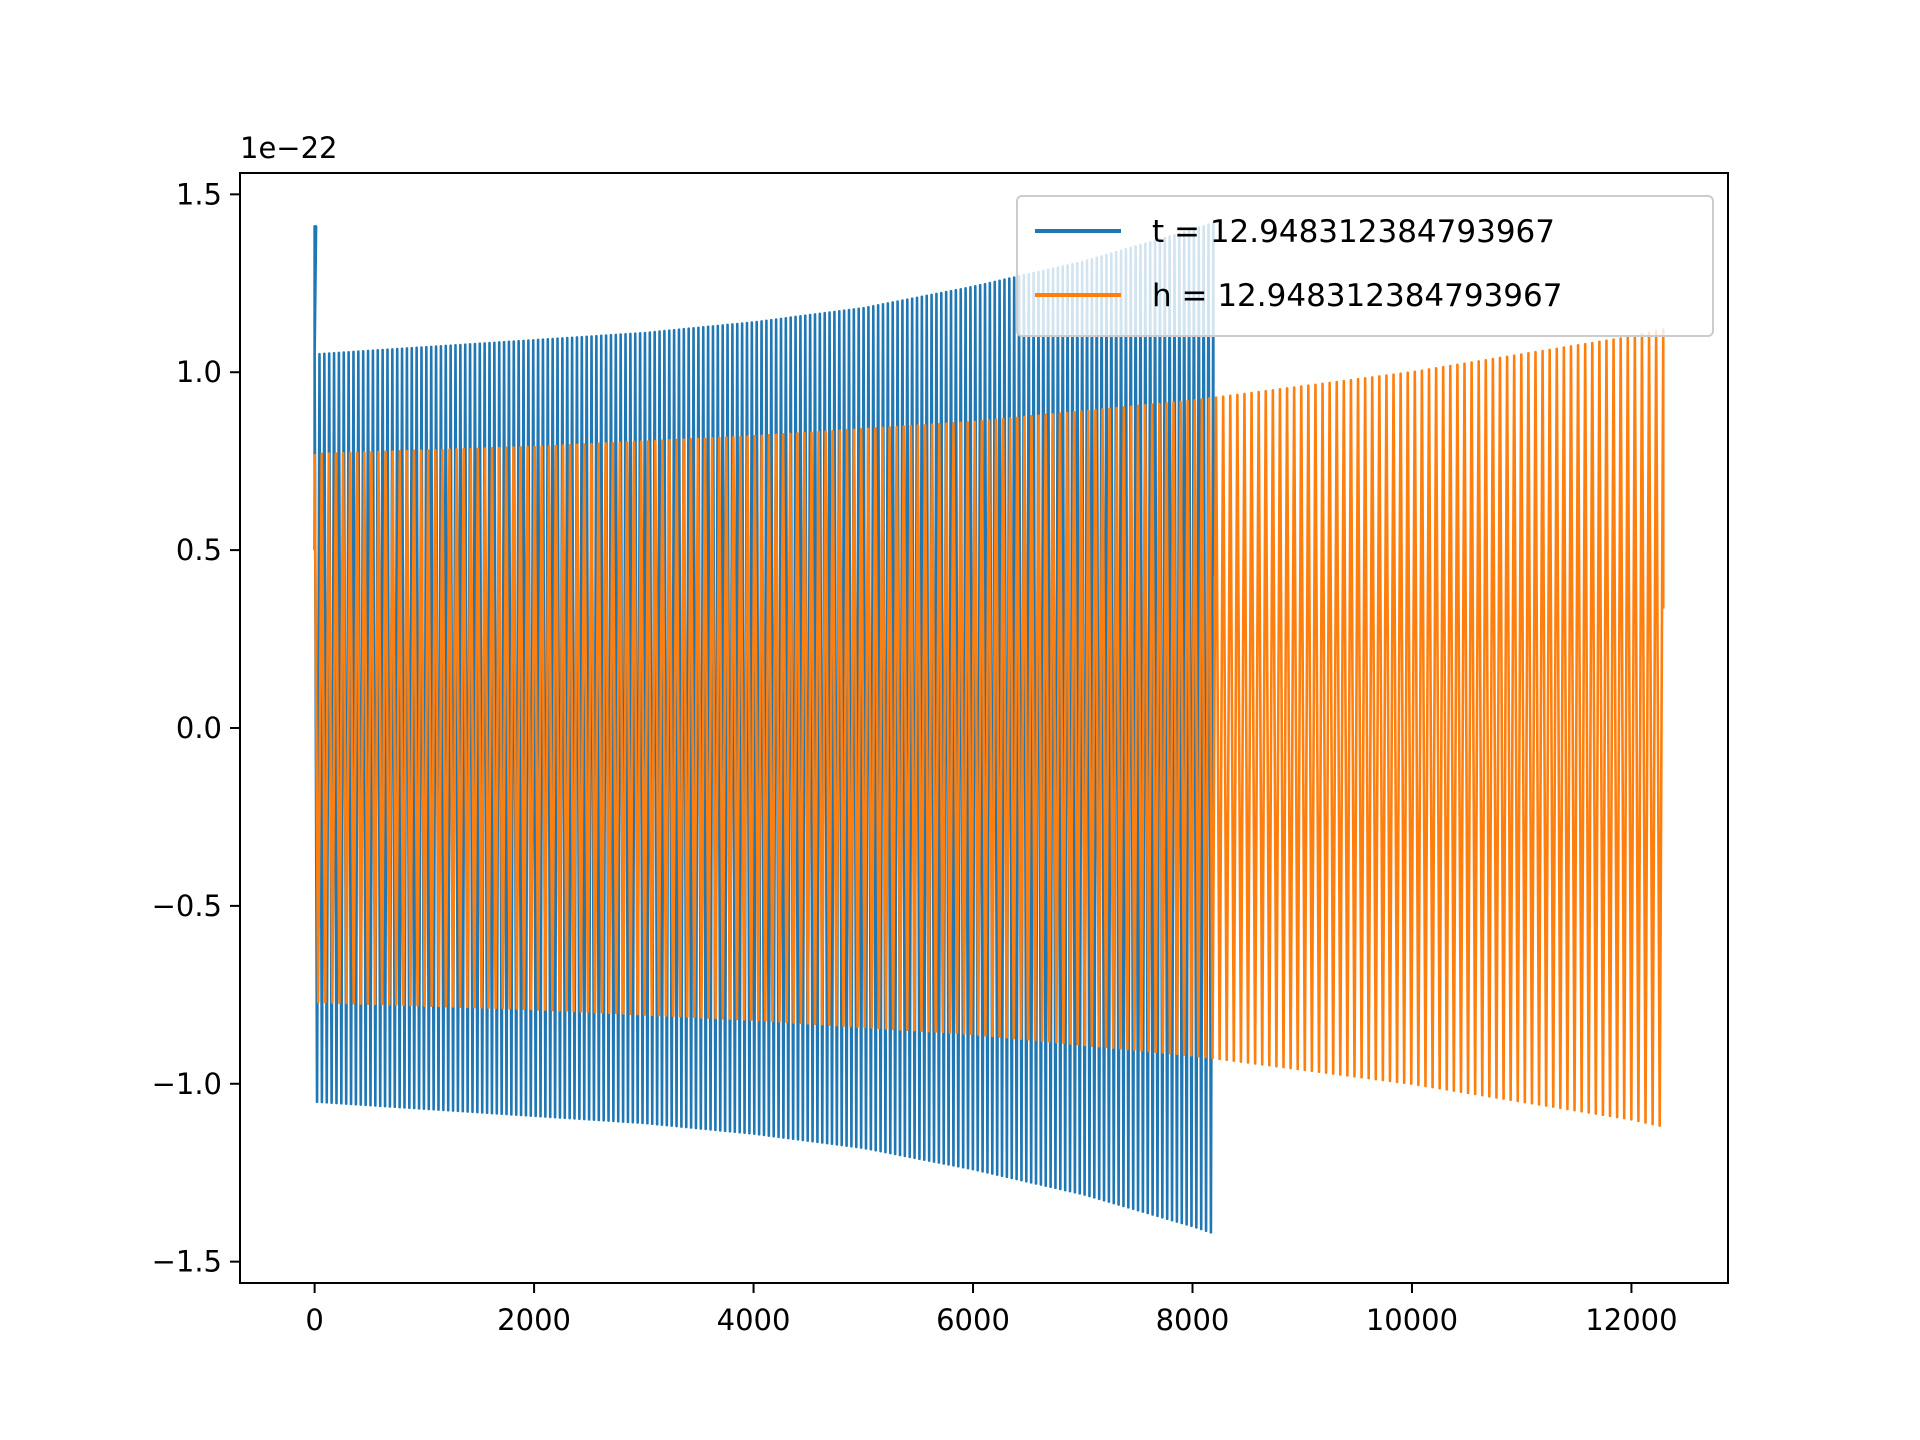  Describe the element at coordinates (314, 1320) in the screenshot. I see `x-tick-label: 0` at that location.